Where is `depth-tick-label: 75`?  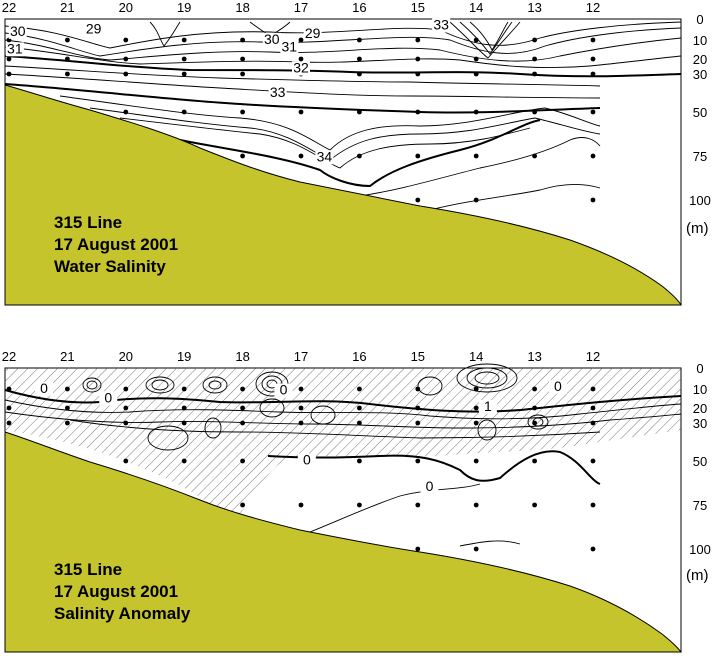 depth-tick-label: 75 is located at coordinates (700, 156).